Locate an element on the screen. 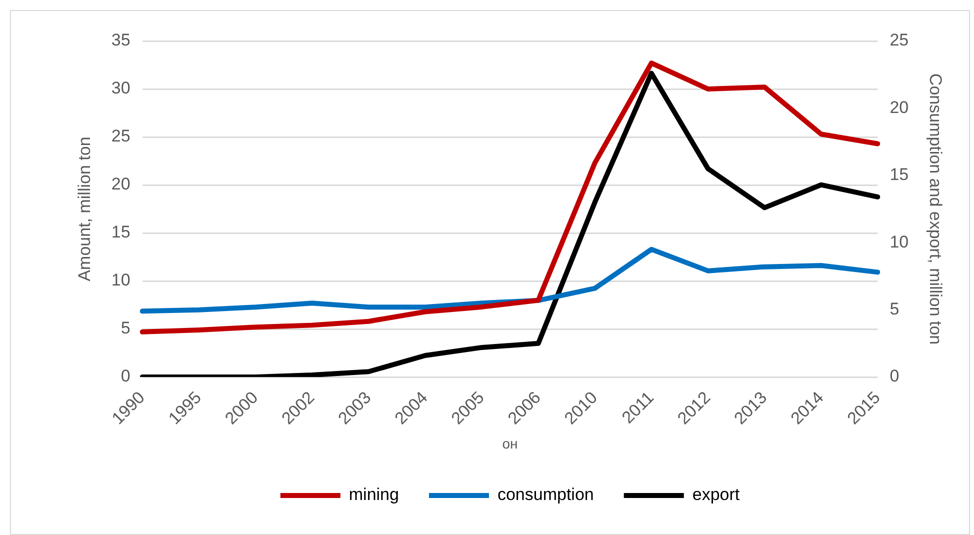  legend-label: export is located at coordinates (716, 494).